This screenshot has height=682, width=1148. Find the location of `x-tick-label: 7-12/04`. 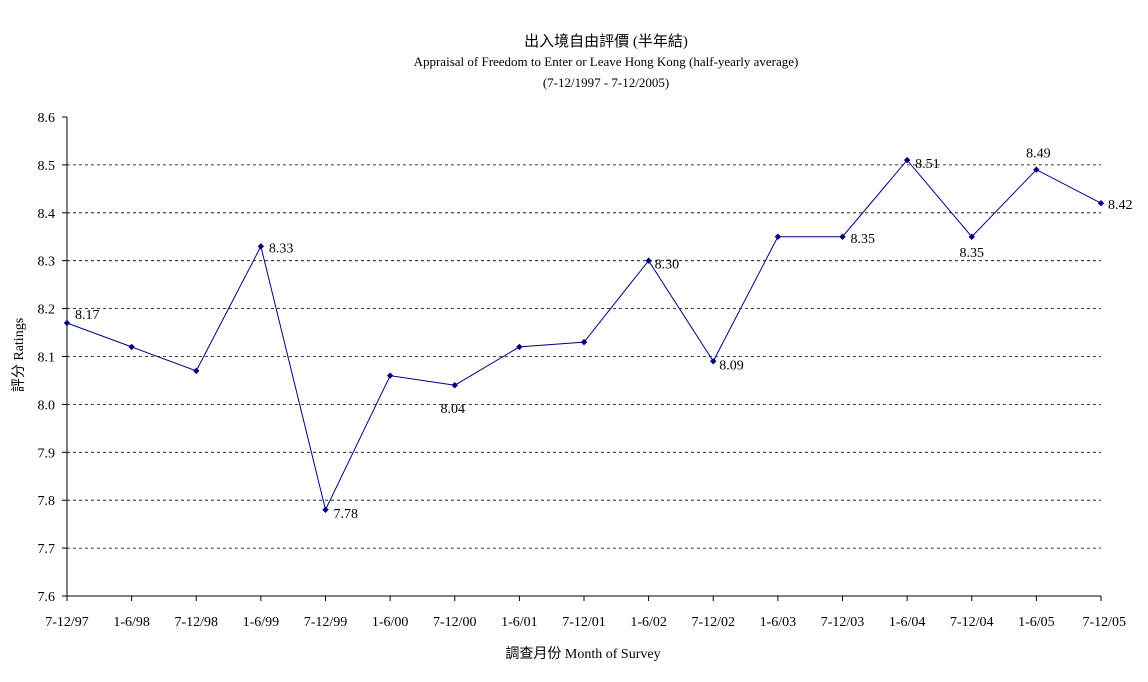

x-tick-label: 7-12/04 is located at coordinates (972, 622).